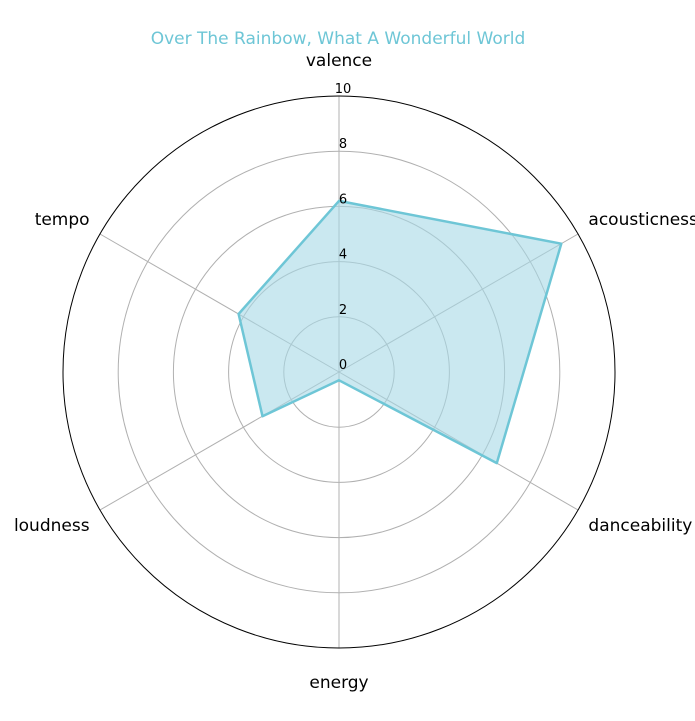 This screenshot has height=721, width=695. Describe the element at coordinates (338, 683) in the screenshot. I see `axis-label-energy: energy` at that location.